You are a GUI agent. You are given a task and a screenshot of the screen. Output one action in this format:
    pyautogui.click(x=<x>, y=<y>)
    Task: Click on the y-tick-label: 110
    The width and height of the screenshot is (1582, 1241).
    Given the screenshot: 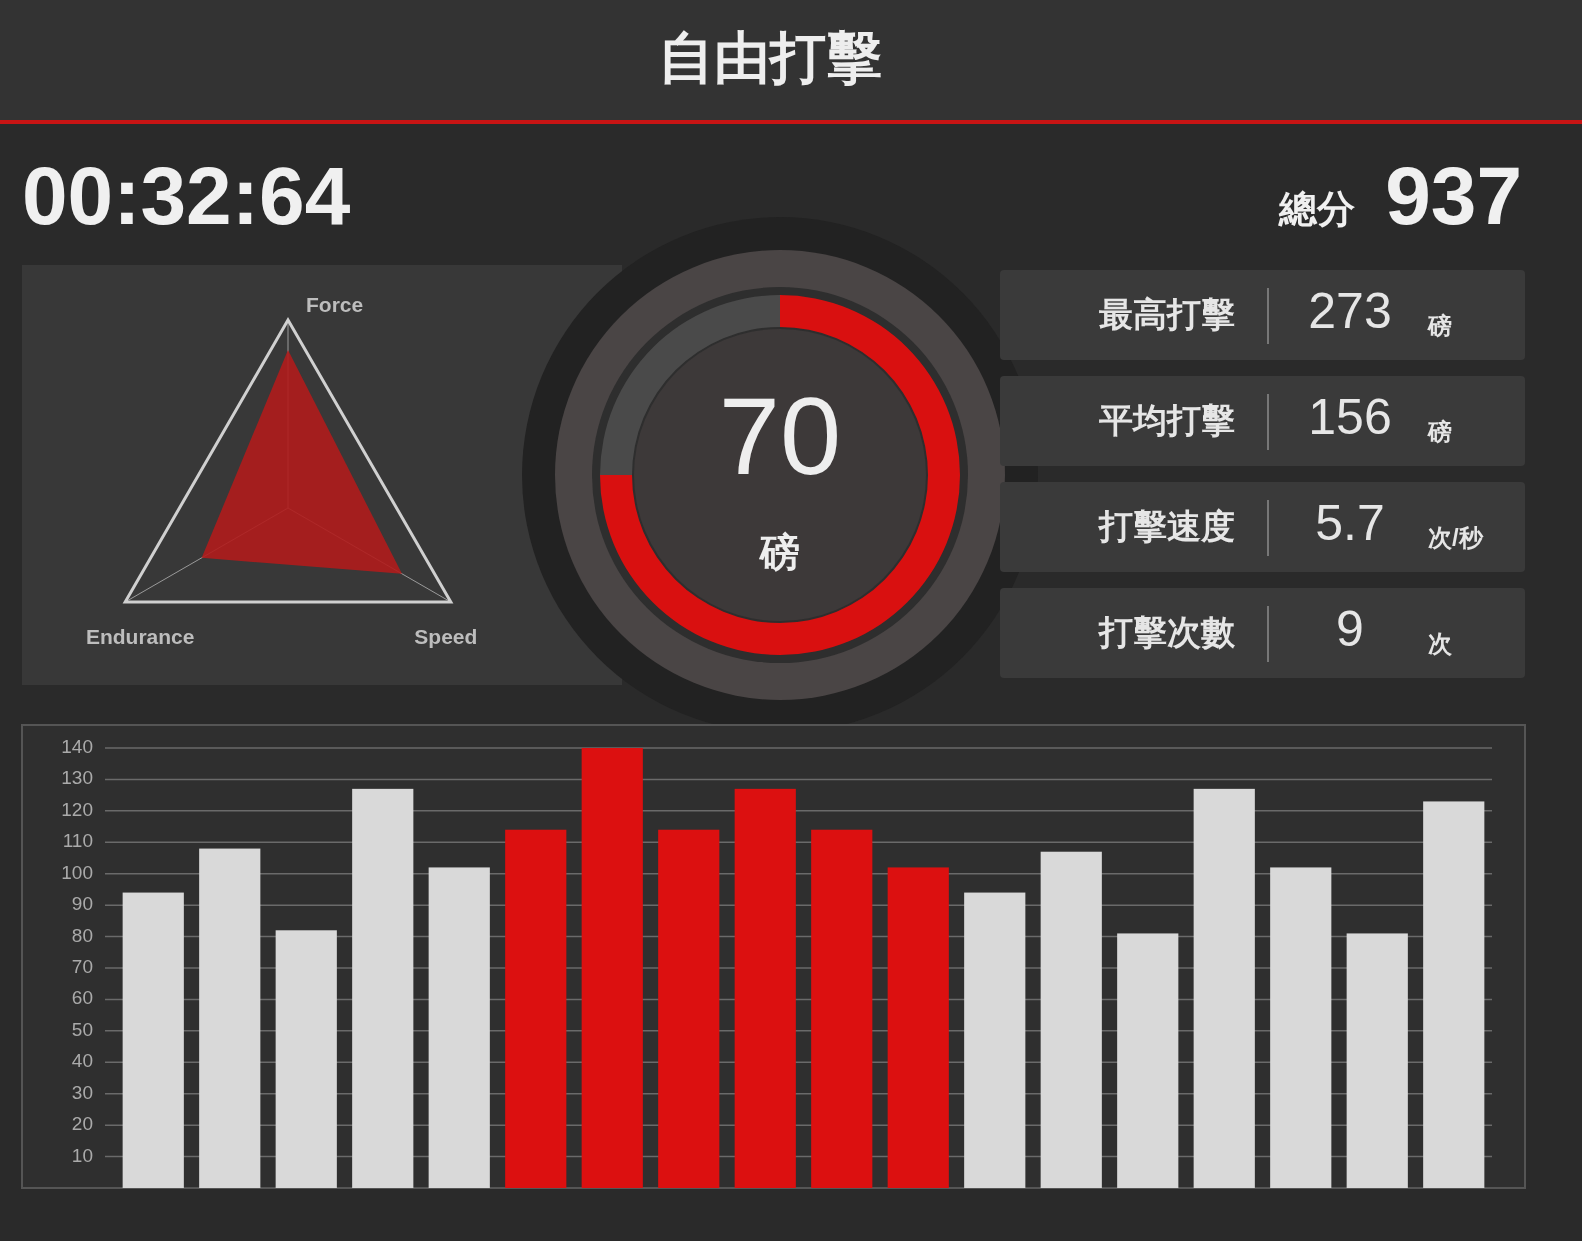 What is the action you would take?
    pyautogui.click(x=77, y=841)
    